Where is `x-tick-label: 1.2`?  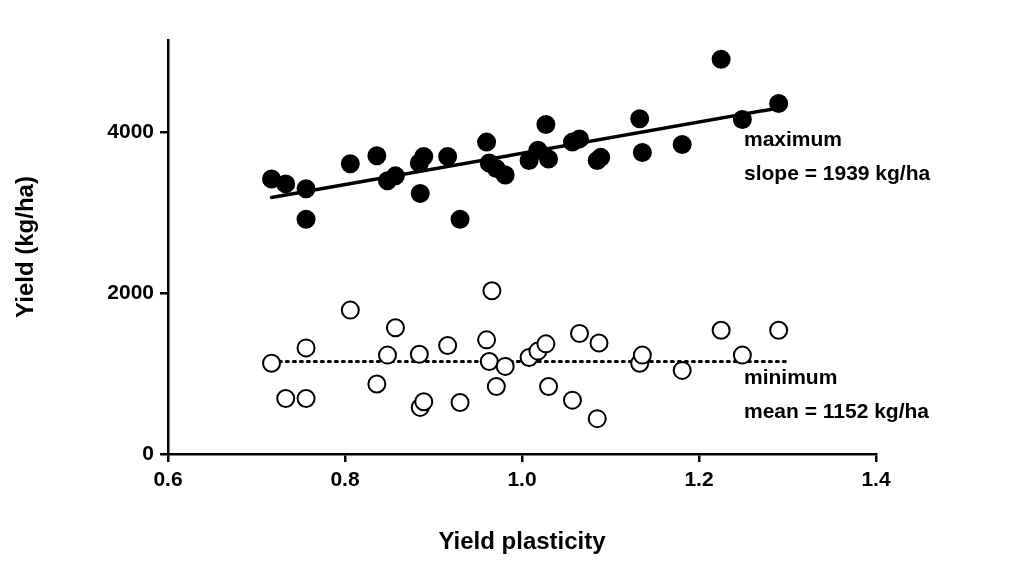 x-tick-label: 1.2 is located at coordinates (699, 479).